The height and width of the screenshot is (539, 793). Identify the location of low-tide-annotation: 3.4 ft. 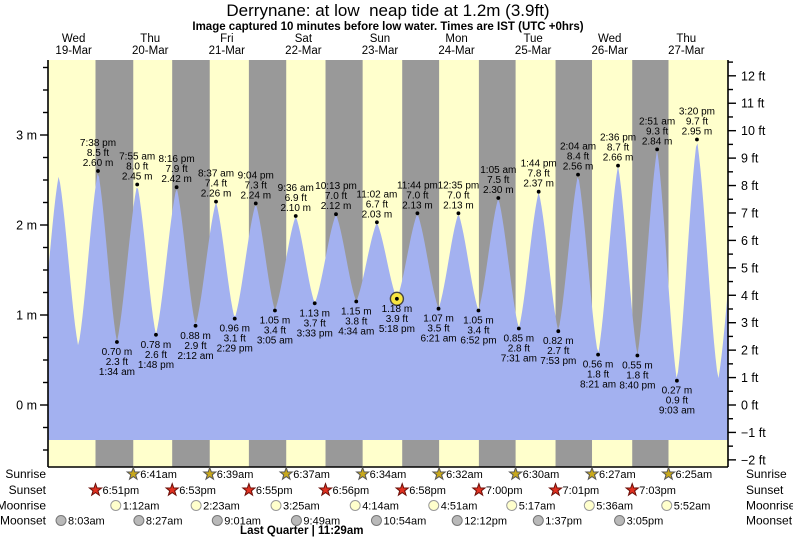
(275, 331).